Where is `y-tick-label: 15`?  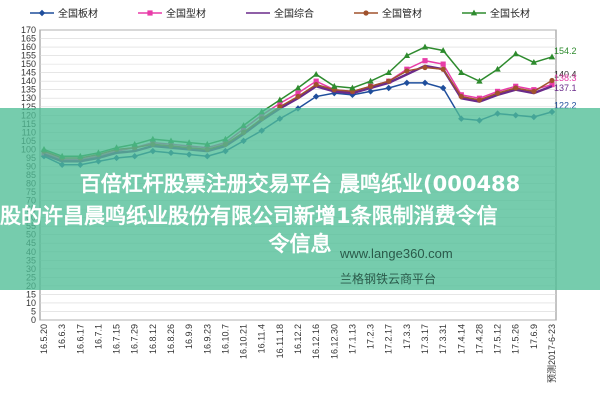 y-tick-label: 15 is located at coordinates (31, 294).